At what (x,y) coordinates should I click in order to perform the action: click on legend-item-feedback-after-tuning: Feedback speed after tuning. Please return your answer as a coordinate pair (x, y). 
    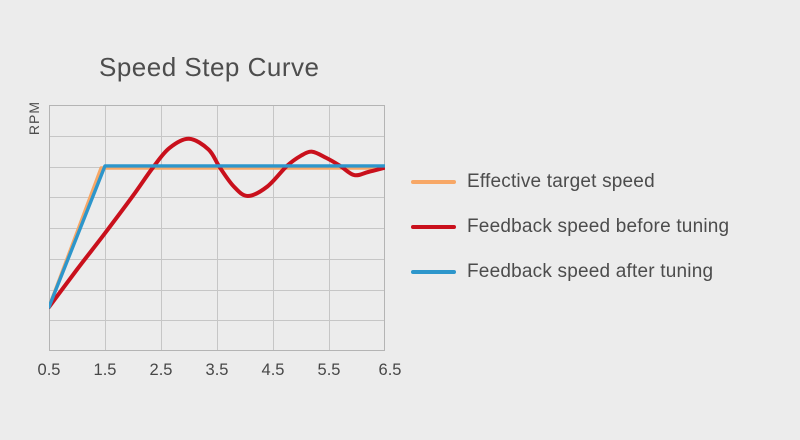
    Looking at the image, I should click on (570, 271).